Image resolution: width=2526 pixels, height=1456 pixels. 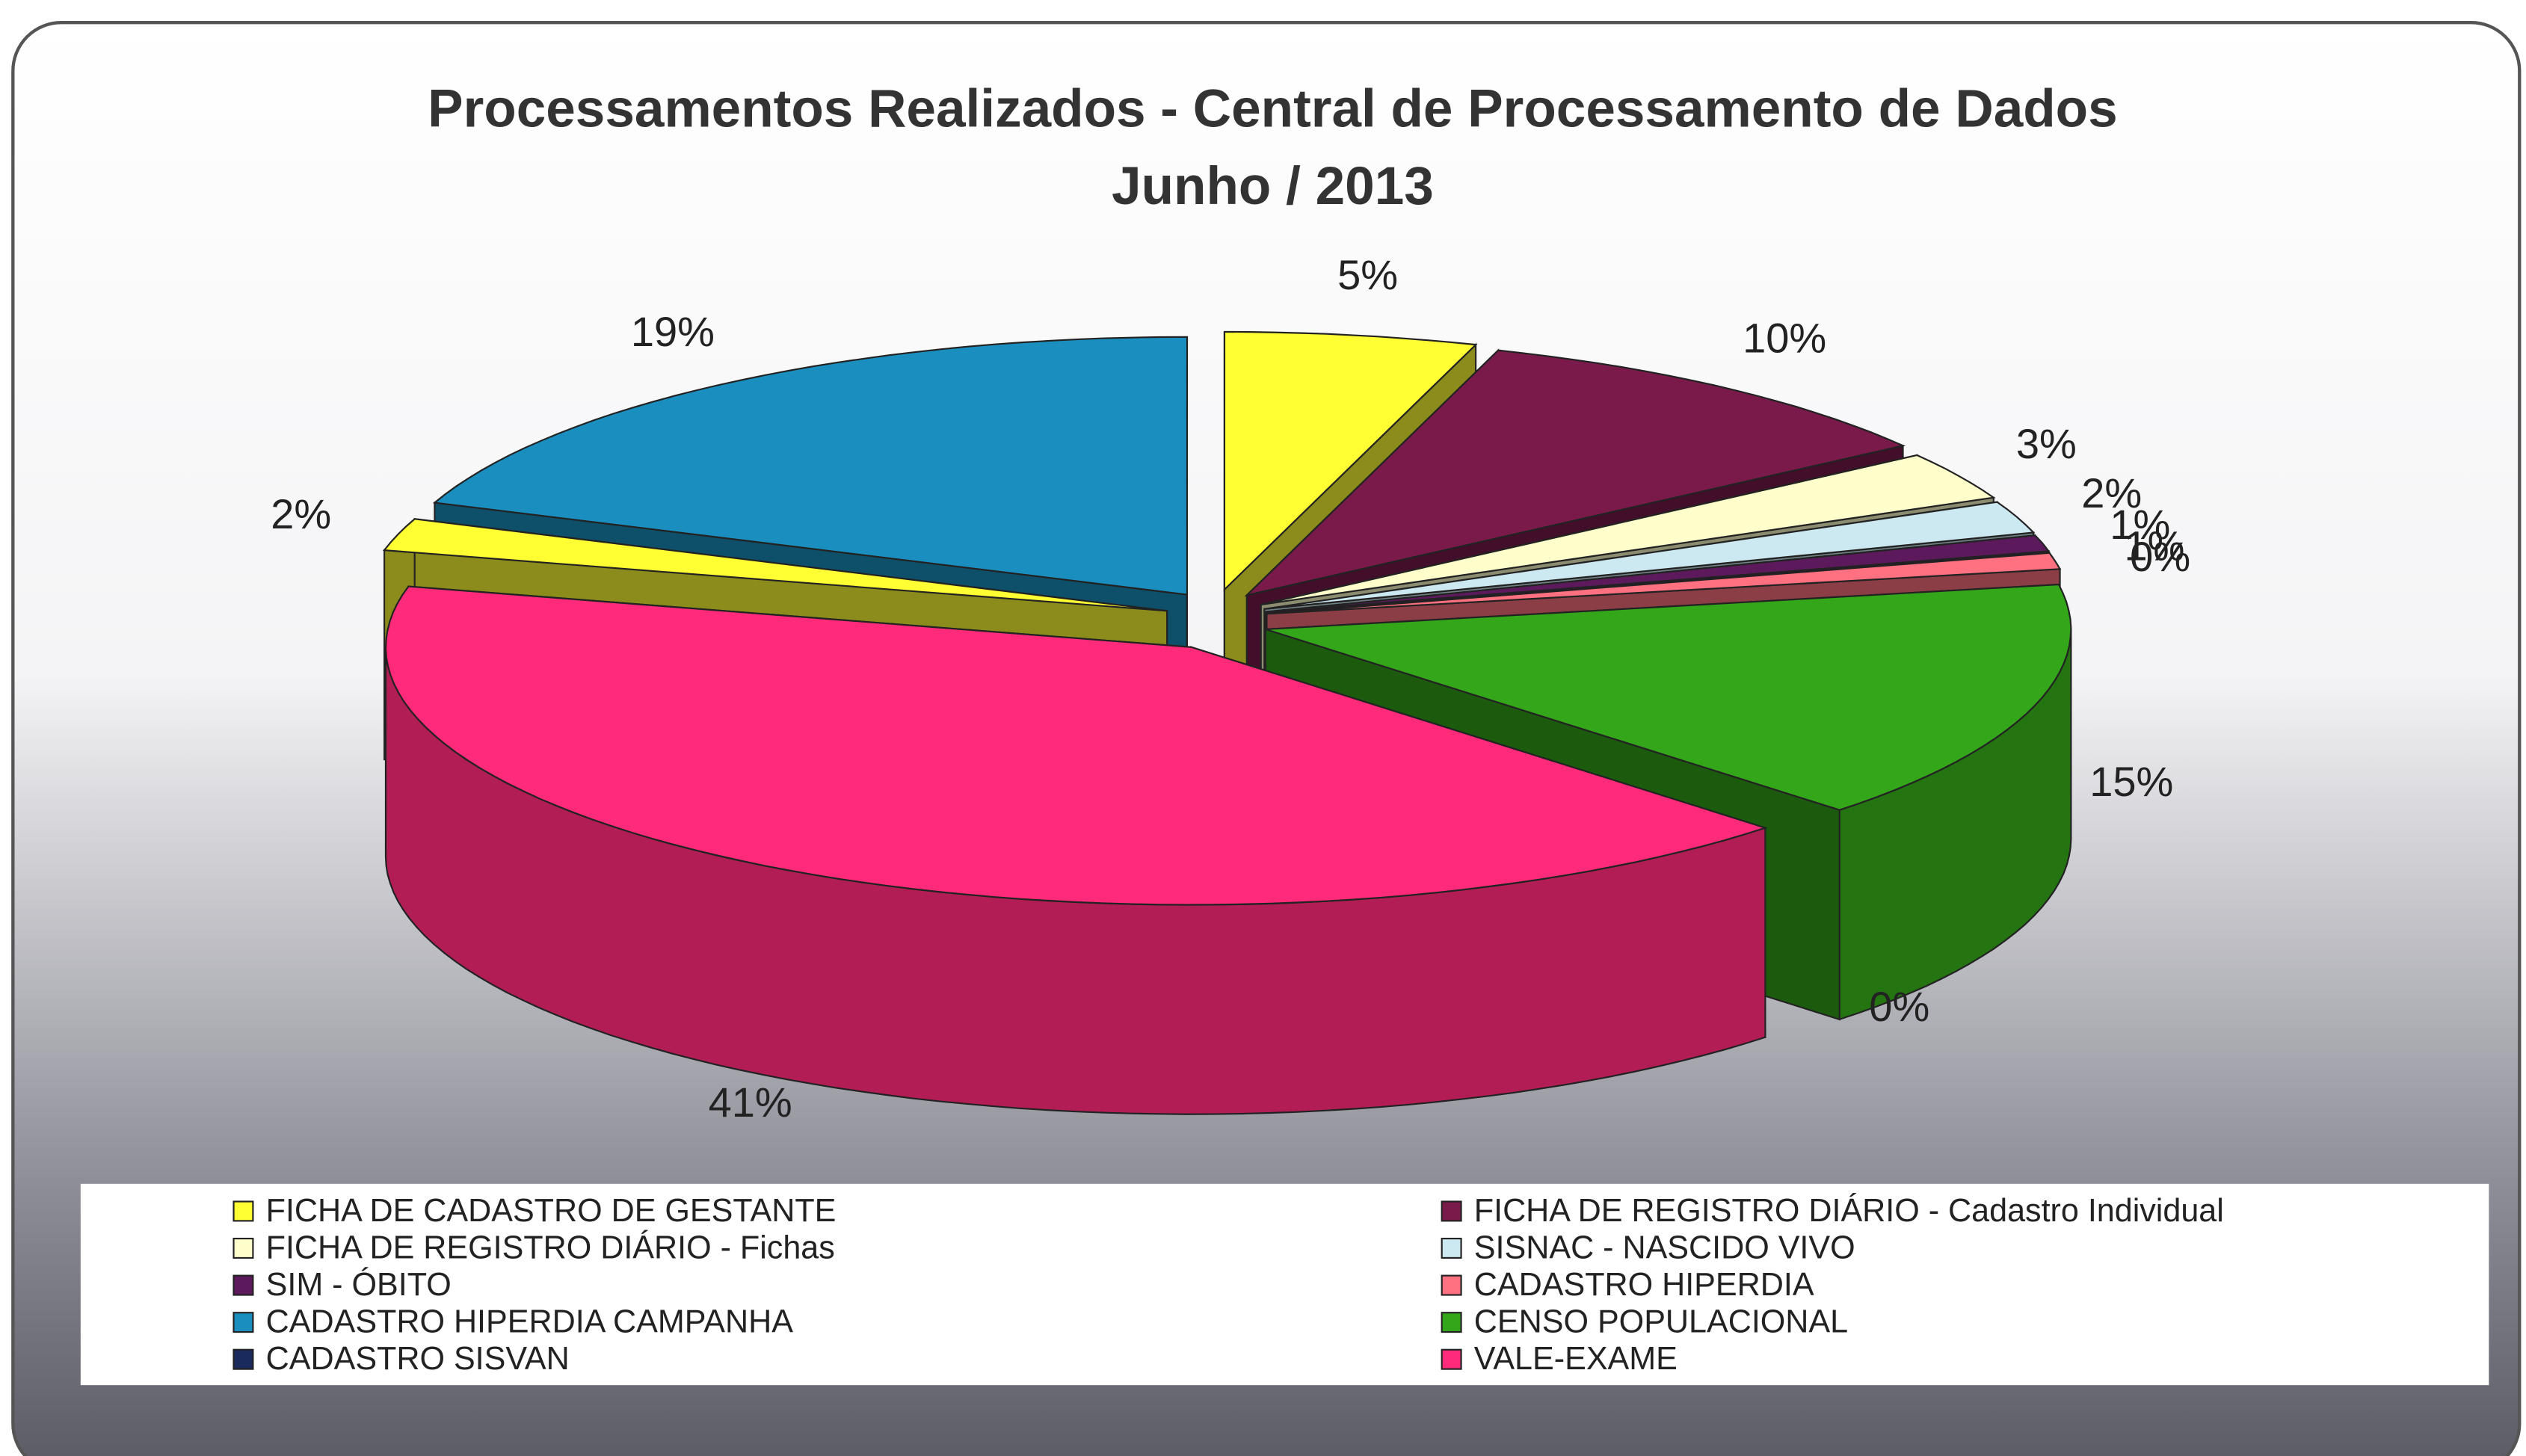 I want to click on legend-label: SISNAC - NASCIDO VIVO, so click(x=1665, y=1248).